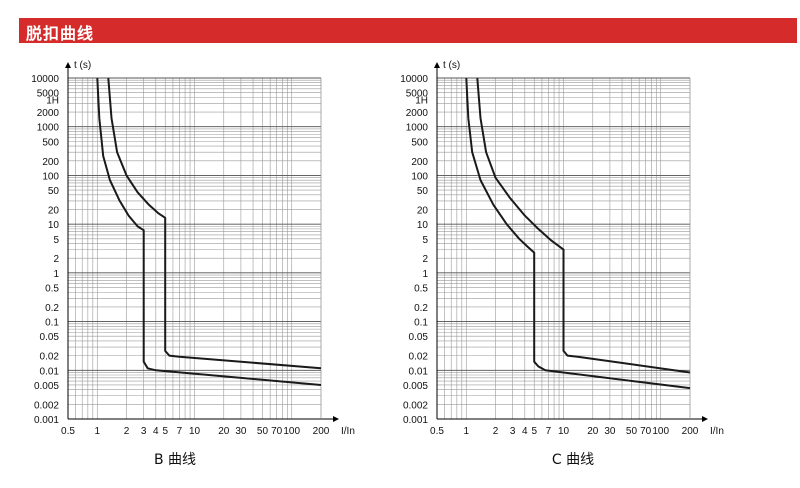  Describe the element at coordinates (408, 30) in the screenshot. I see `section-header-bar: 脱扣曲线` at that location.